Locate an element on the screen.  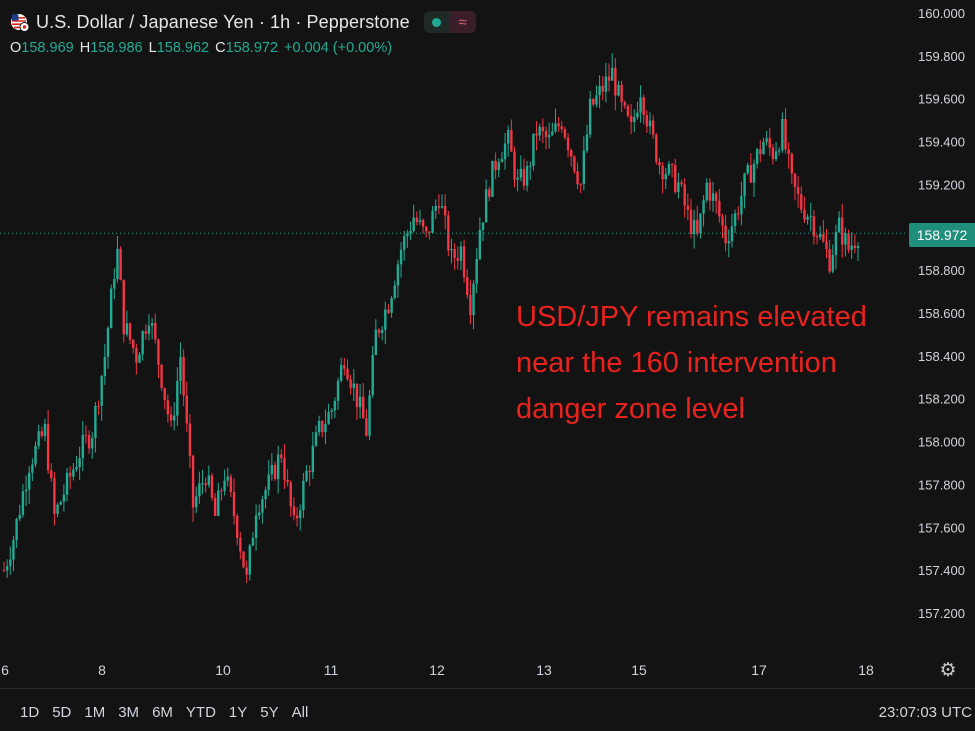
range-1m-button: 1M is located at coordinates (95, 712).